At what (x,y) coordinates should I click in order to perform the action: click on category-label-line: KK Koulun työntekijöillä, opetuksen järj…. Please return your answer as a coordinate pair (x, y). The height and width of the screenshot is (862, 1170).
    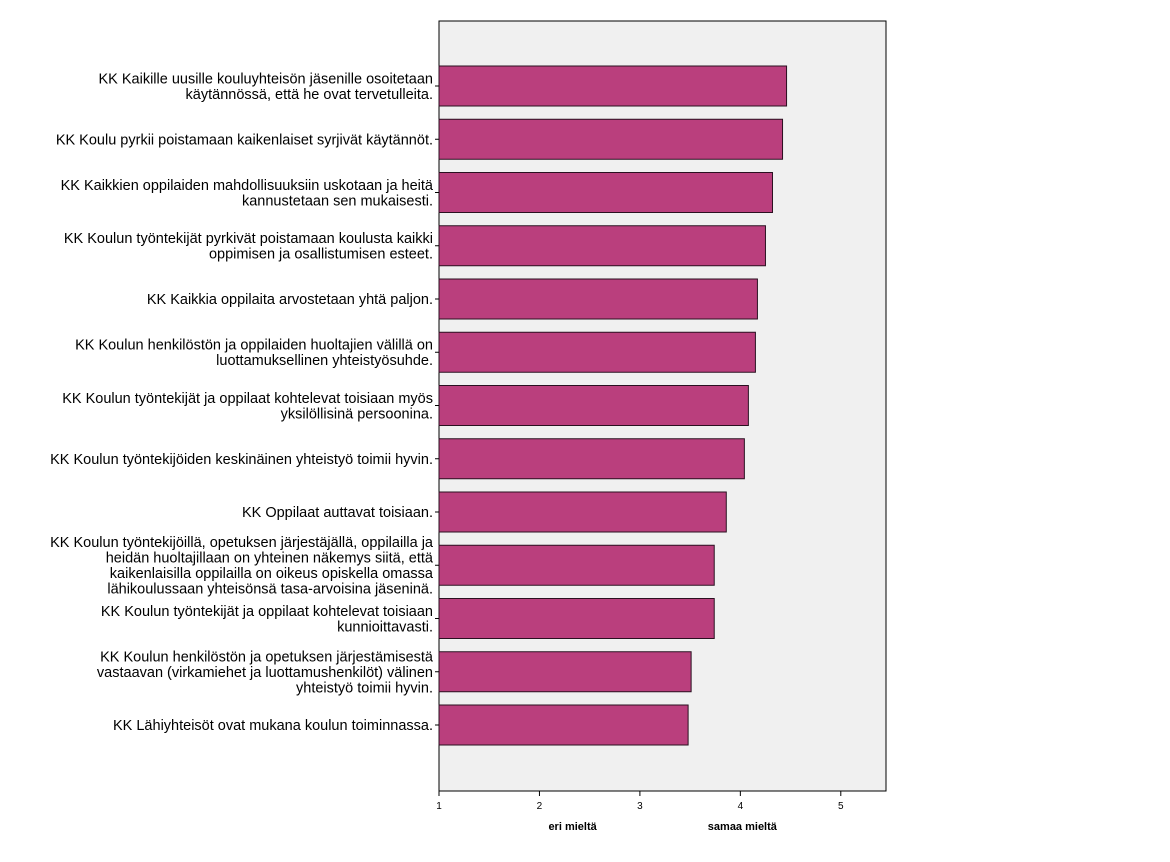
    Looking at the image, I should click on (242, 543).